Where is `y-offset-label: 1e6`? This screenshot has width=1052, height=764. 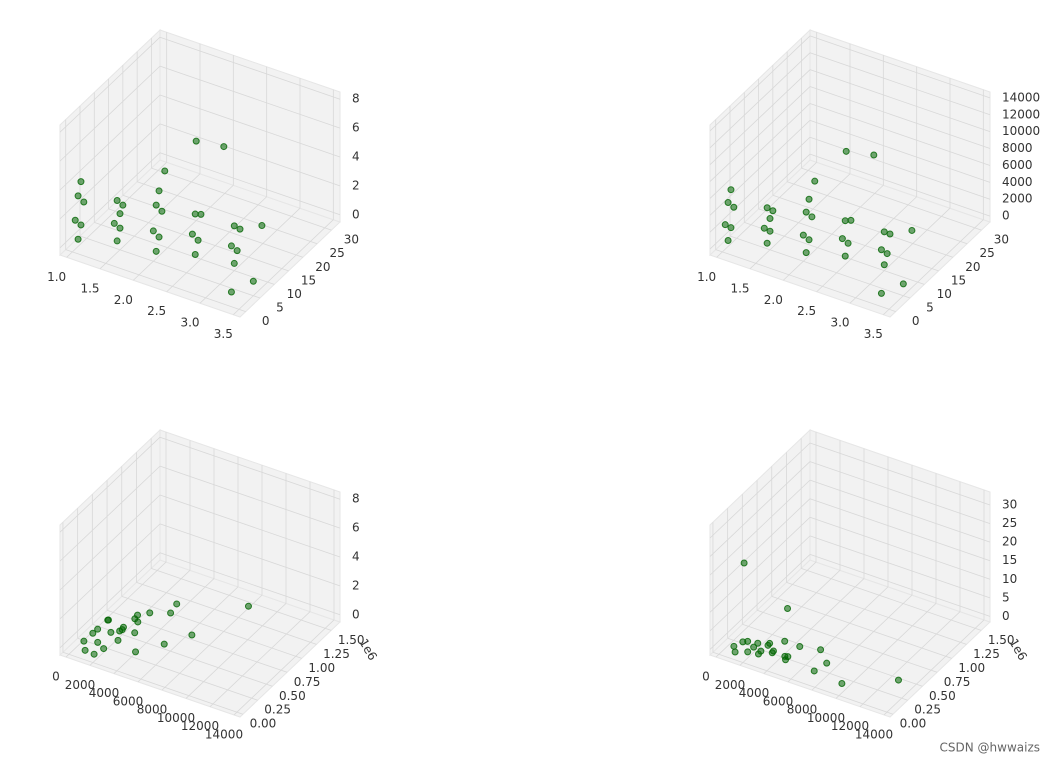
y-offset-label: 1e6 is located at coordinates (1017, 649).